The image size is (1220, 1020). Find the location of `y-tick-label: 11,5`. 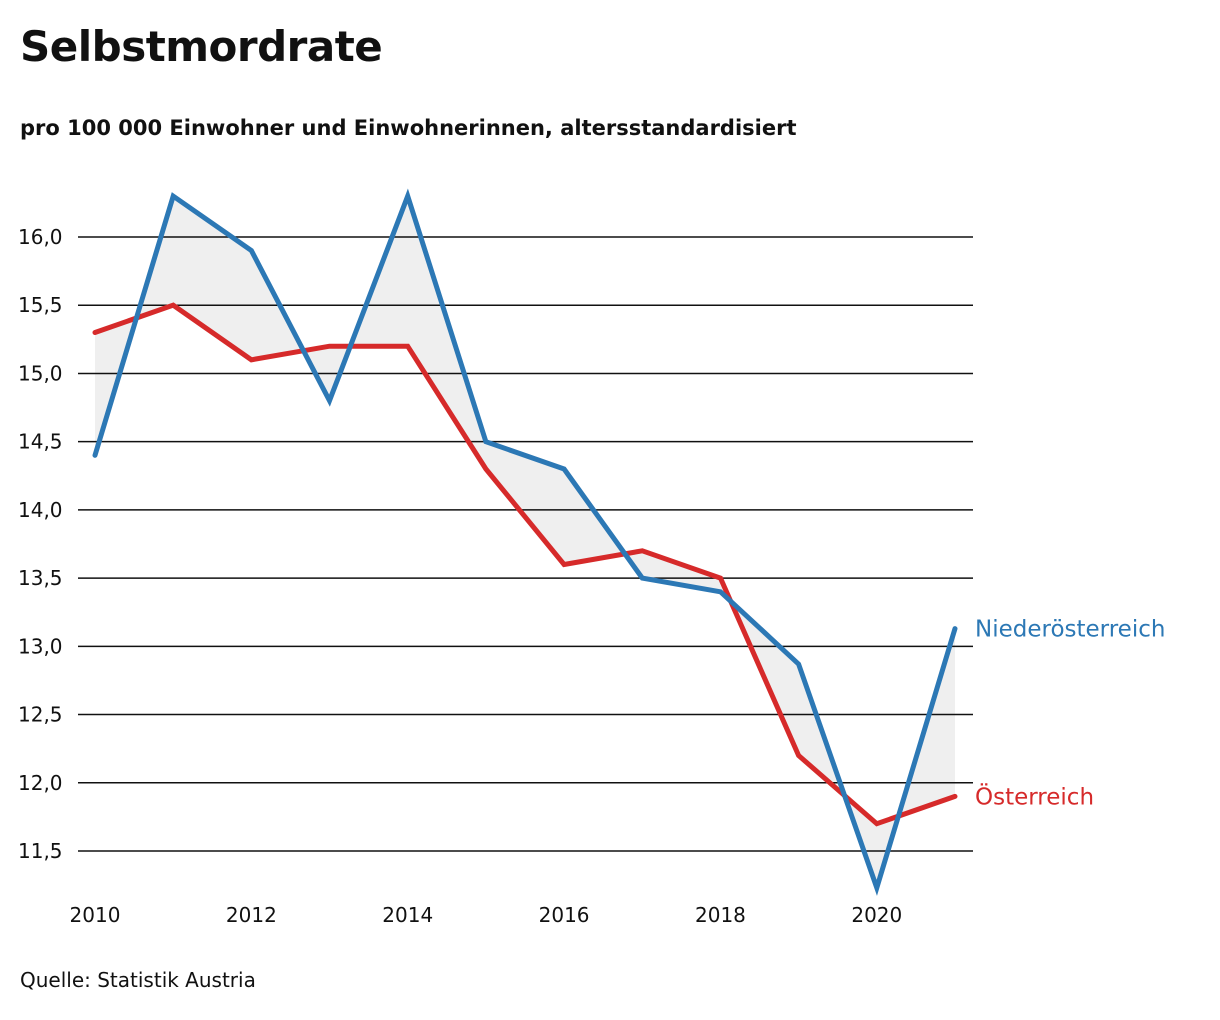

y-tick-label: 11,5 is located at coordinates (40, 851).